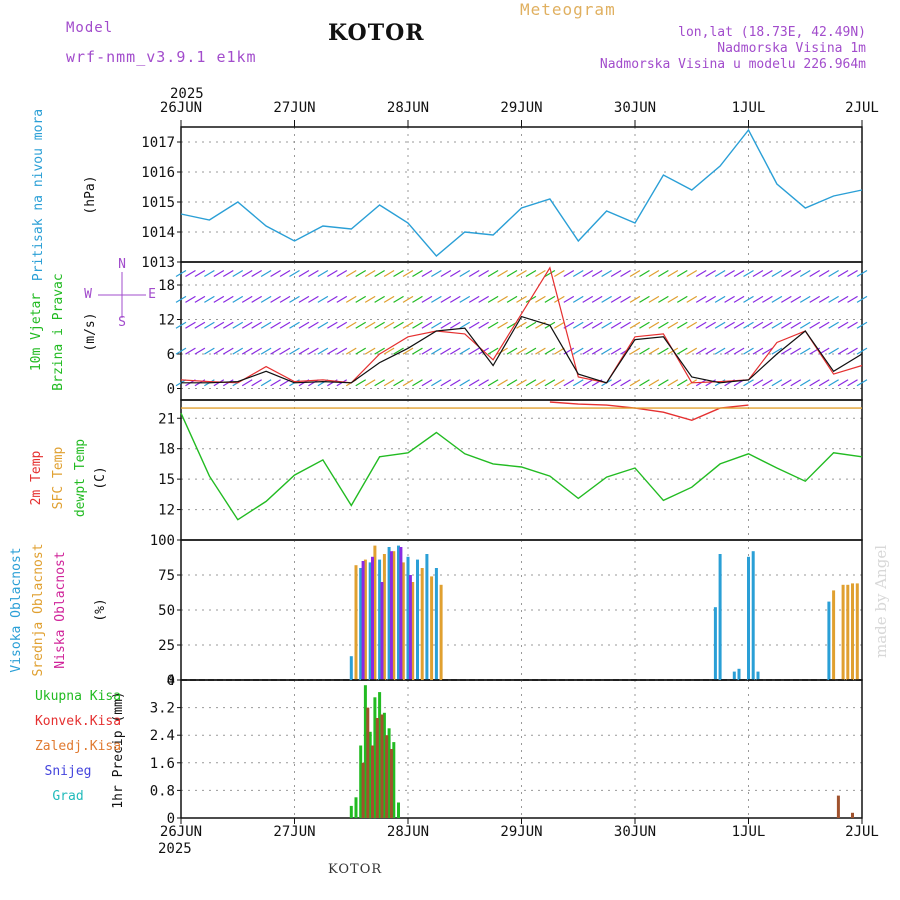  I want to click on panel-temperature: 12 15 18 21, so click(510, 470).